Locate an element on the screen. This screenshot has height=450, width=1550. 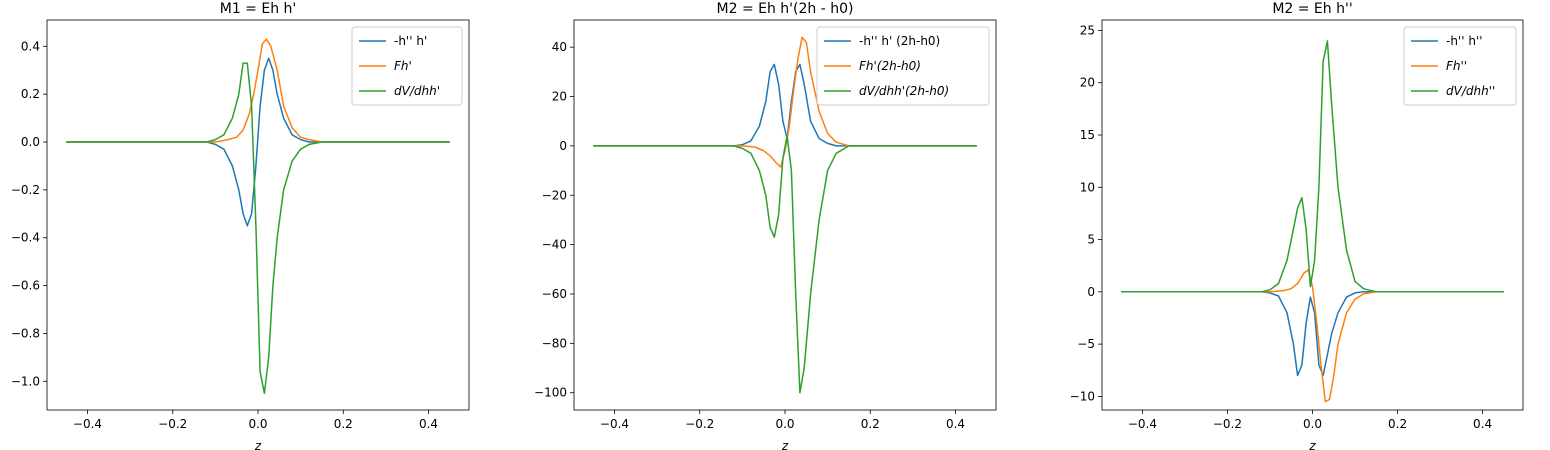
chart-title: M2 = Eh h'(2h - h0) is located at coordinates (785, 9).